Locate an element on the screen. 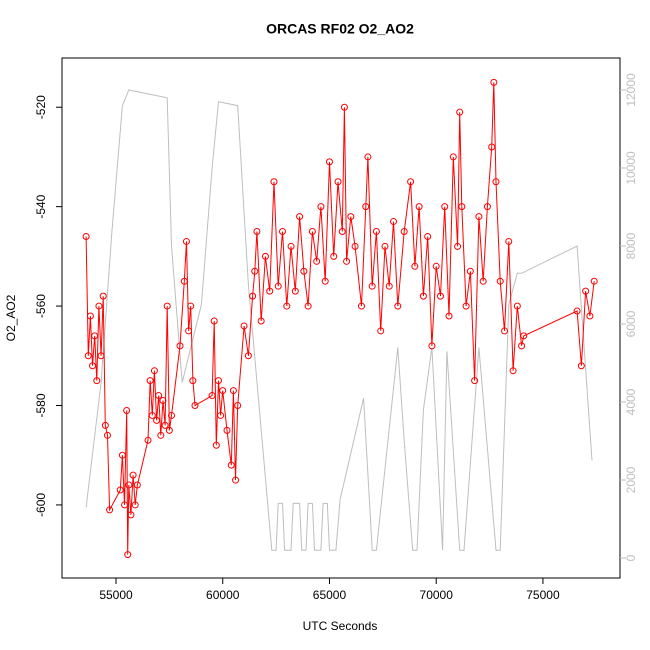  y2-tick-label: 8000 is located at coordinates (631, 245).